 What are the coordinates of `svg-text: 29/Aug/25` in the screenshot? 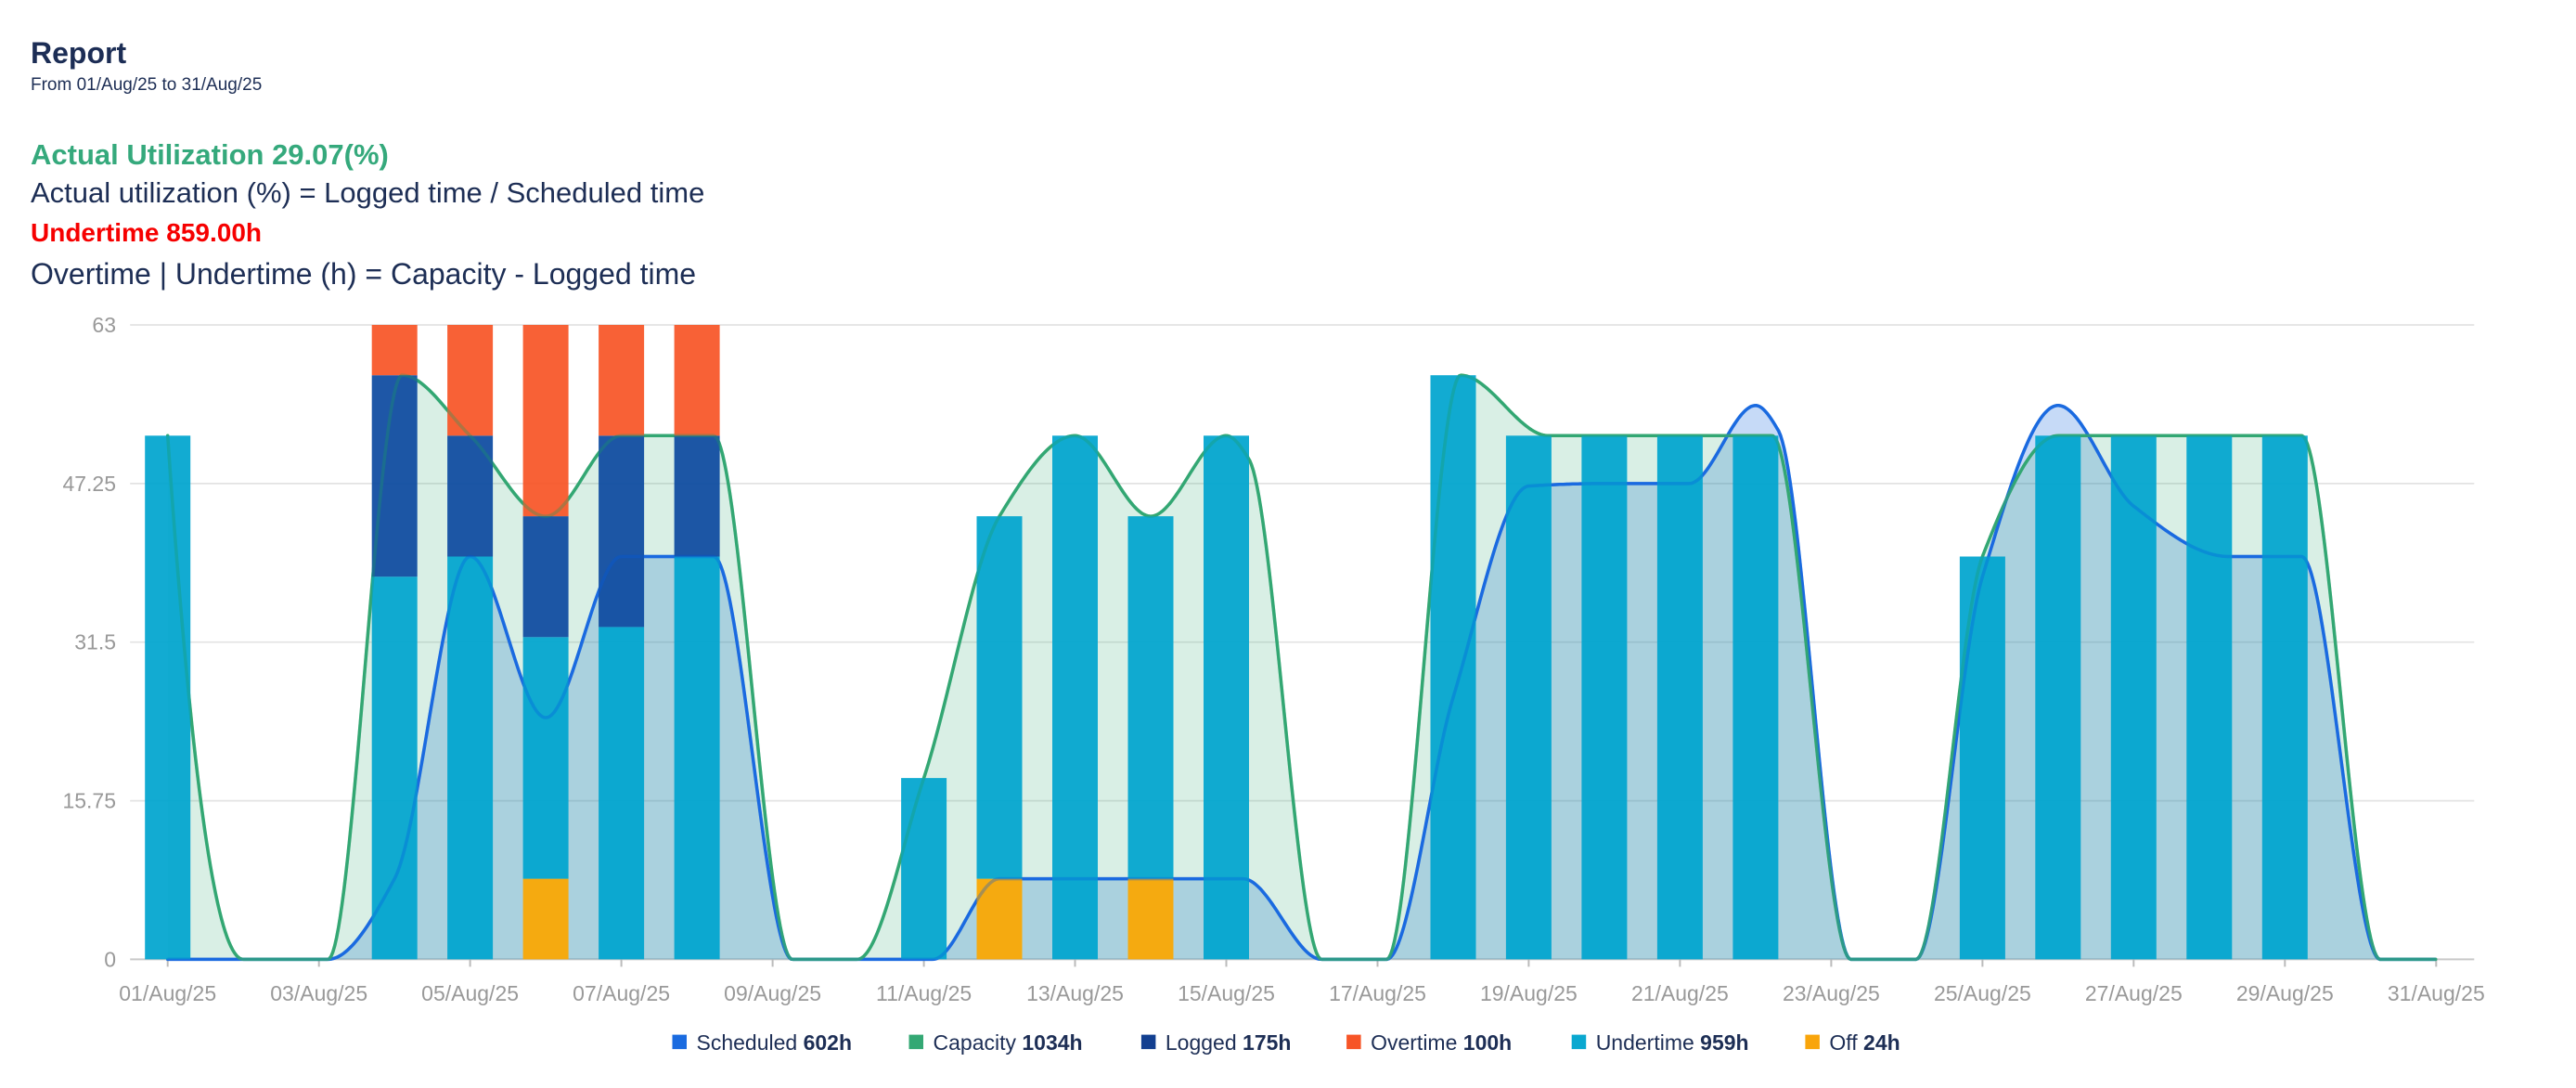 It's located at (2285, 993).